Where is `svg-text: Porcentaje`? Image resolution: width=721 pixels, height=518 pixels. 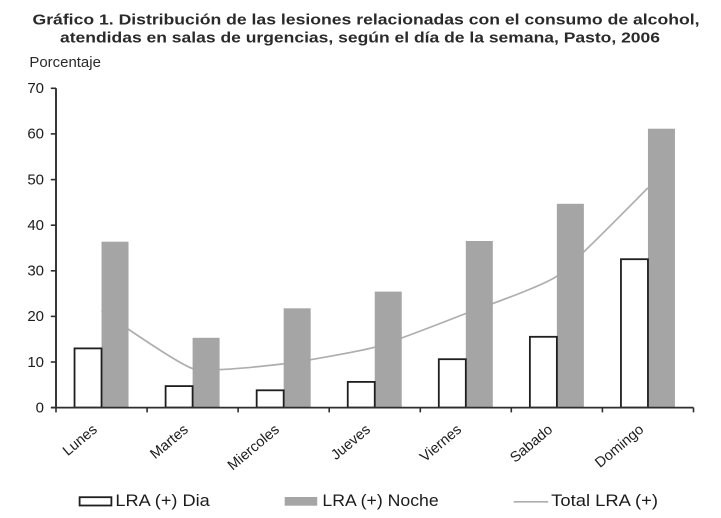
svg-text: Porcentaje is located at coordinates (65, 62).